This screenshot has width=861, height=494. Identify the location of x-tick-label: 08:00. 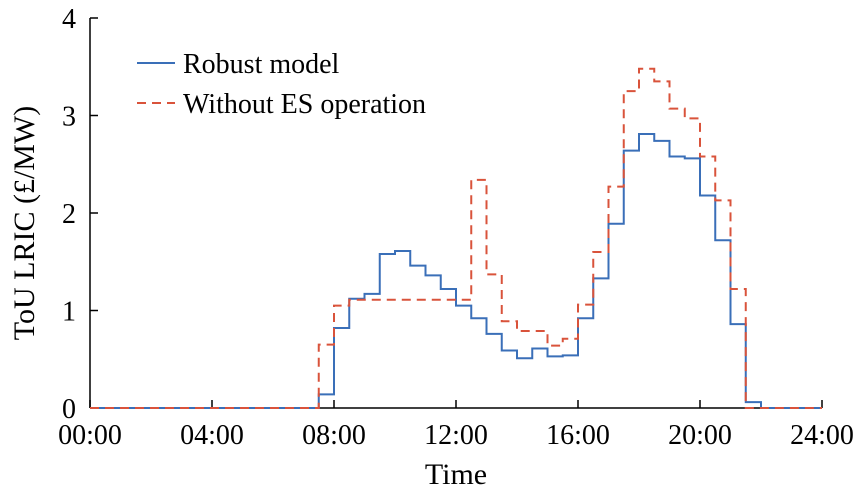
(334, 435).